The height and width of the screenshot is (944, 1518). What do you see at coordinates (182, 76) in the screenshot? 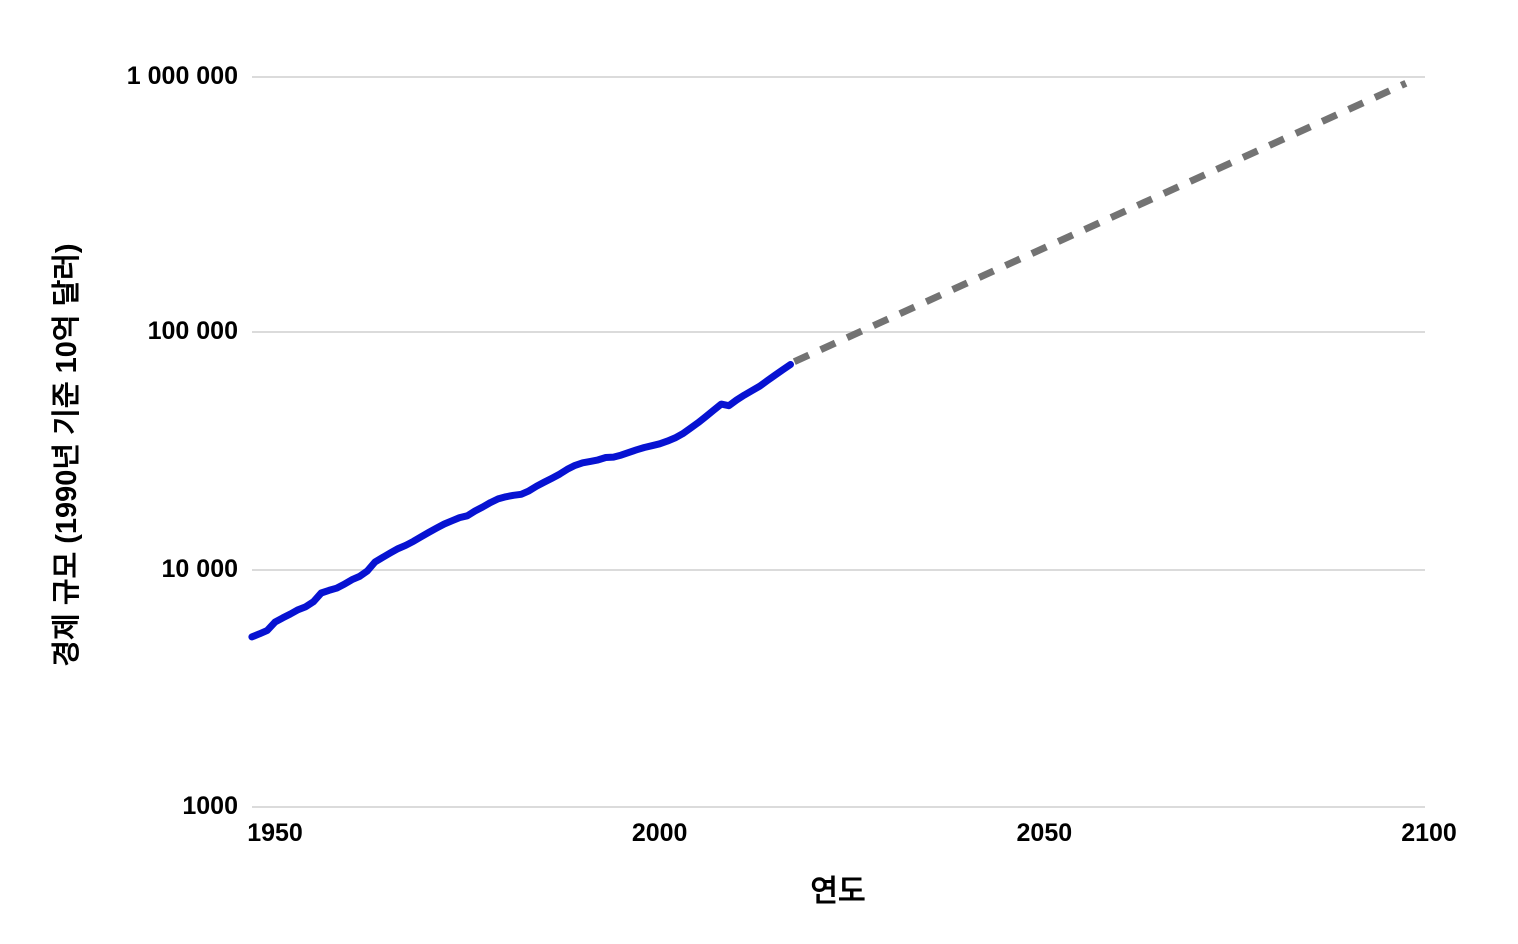
I see `y-tick-label: 1 000 000` at bounding box center [182, 76].